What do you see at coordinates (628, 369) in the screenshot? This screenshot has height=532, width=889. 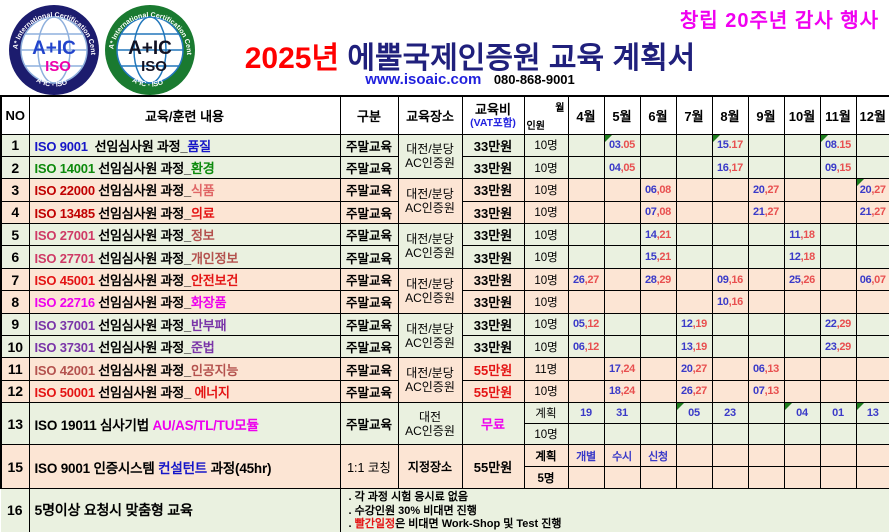 I see `date-second: ,24` at bounding box center [628, 369].